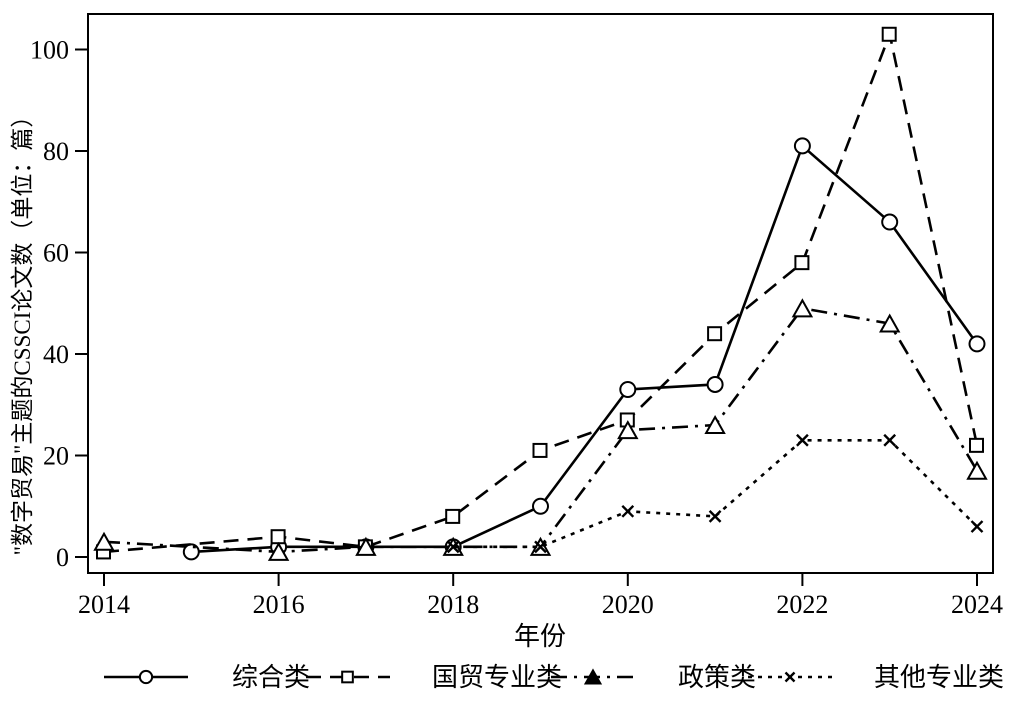 The image size is (1015, 720). Describe the element at coordinates (628, 604) in the screenshot. I see `x-tick-label: 2020` at that location.